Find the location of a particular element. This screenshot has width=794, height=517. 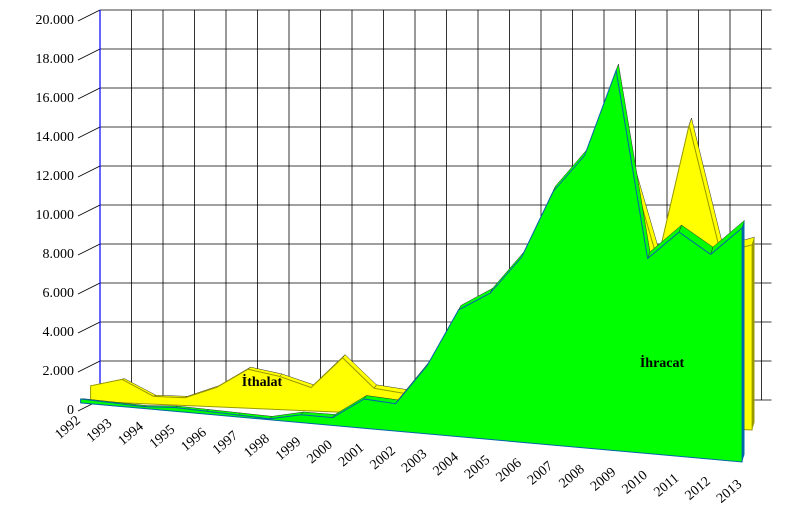

y-tick-label: 6.000 is located at coordinates (59, 293).